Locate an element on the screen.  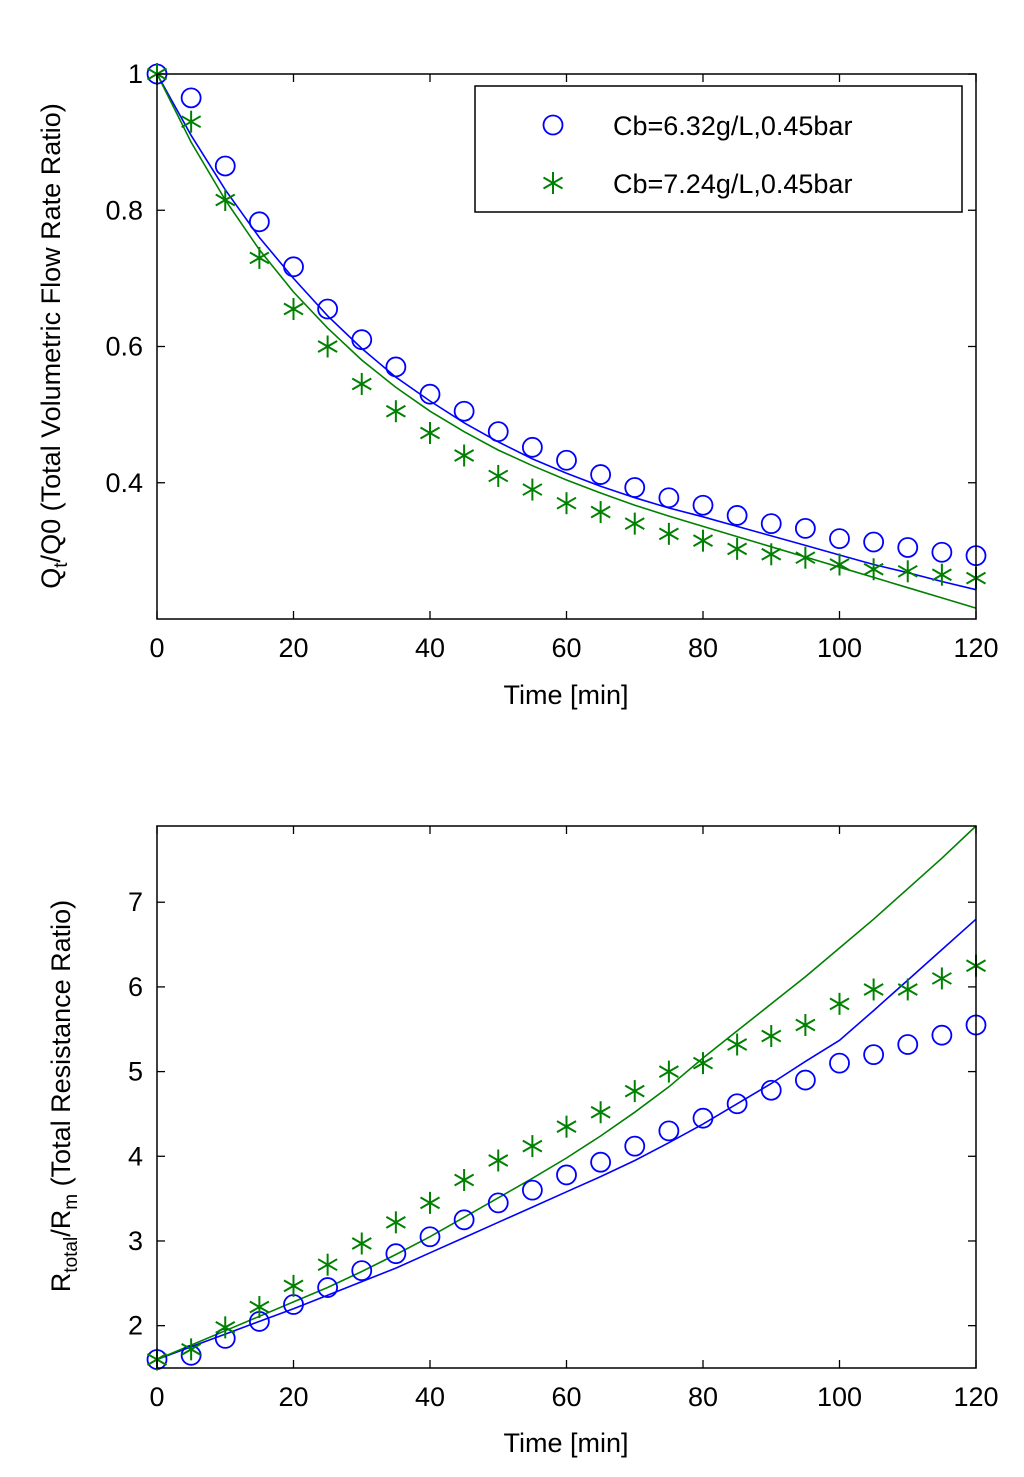
y-tick-label: 0.6 is located at coordinates (124, 347).